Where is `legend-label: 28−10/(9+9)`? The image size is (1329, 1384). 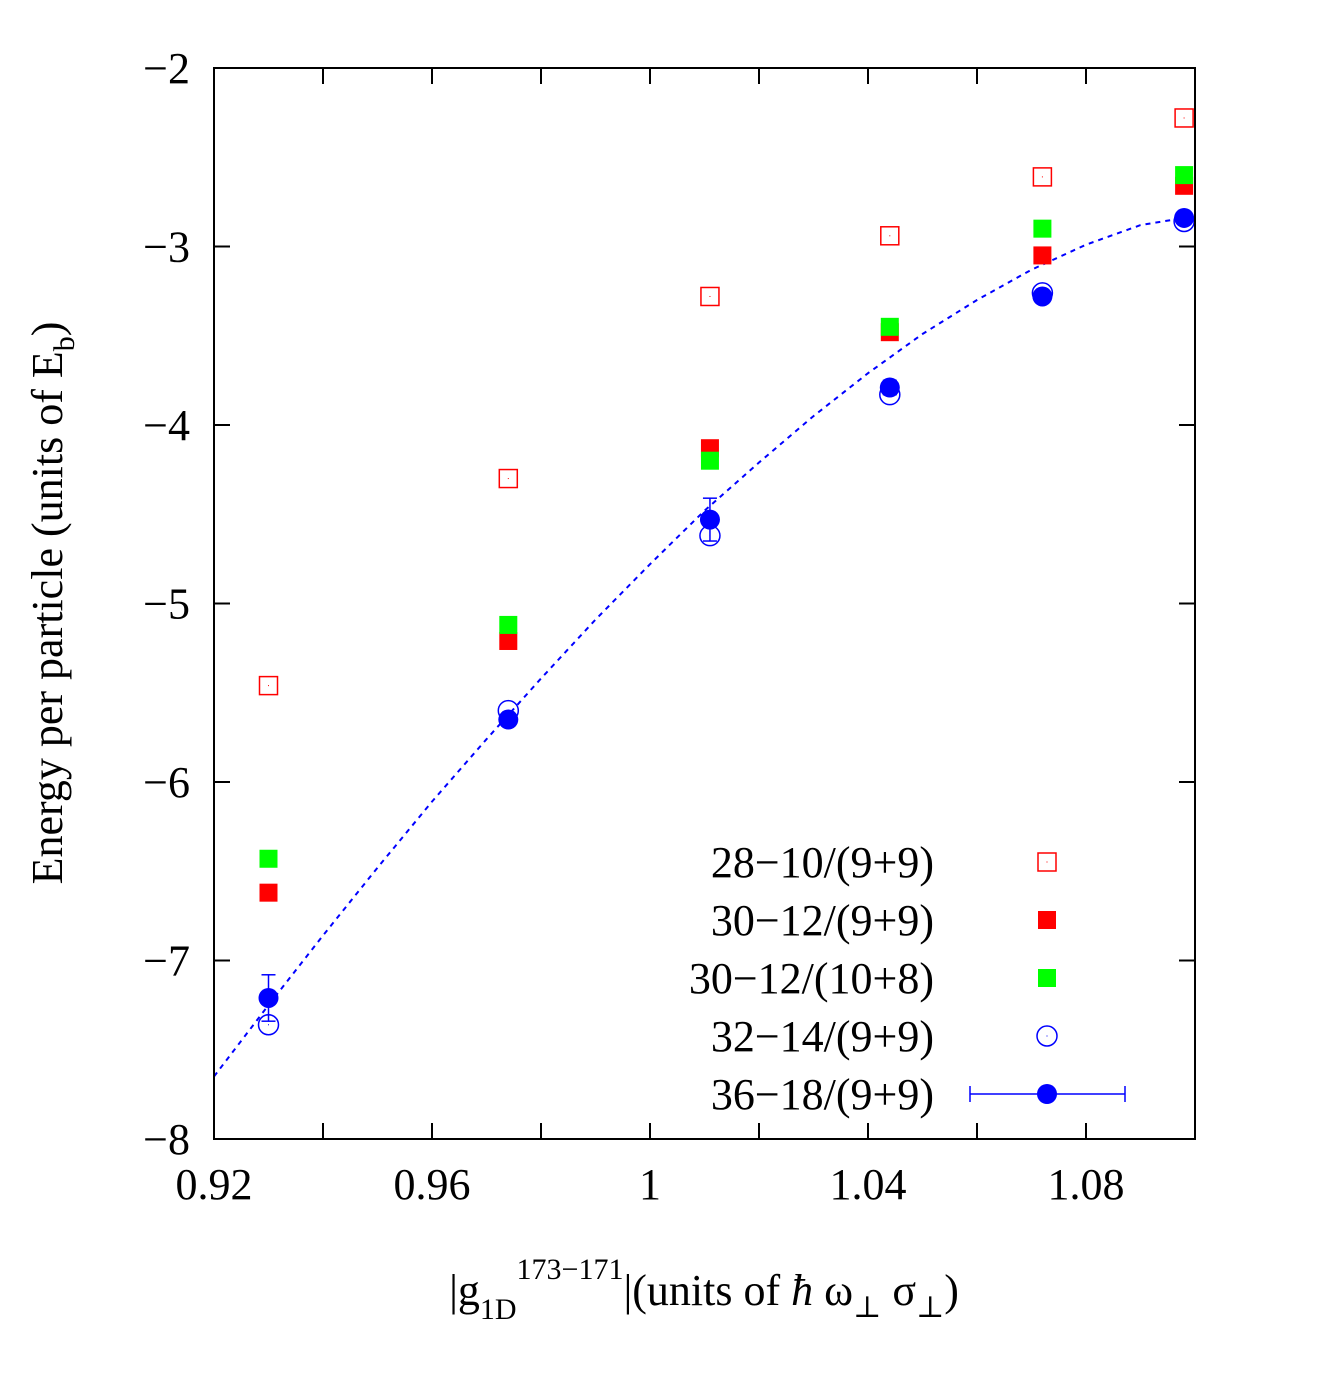 legend-label: 28−10/(9+9) is located at coordinates (822, 862).